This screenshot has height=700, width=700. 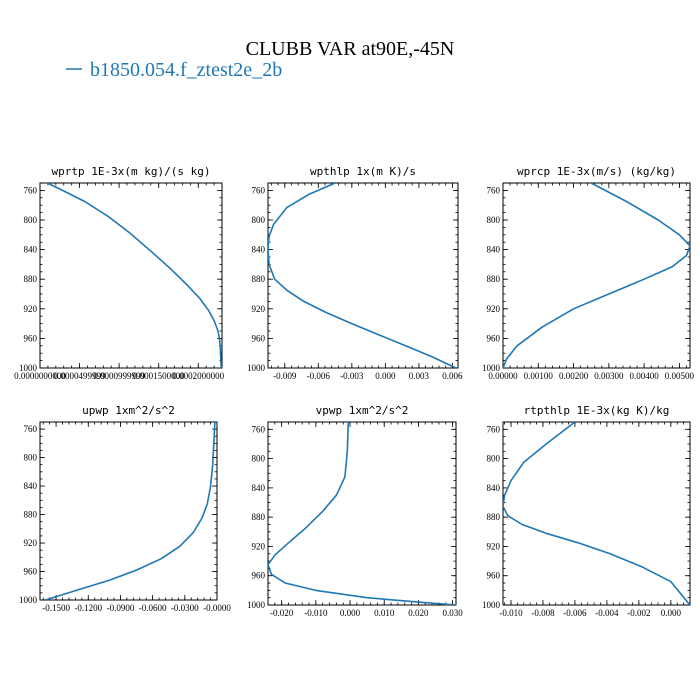 What do you see at coordinates (186, 70) in the screenshot?
I see `legend-label: b1850.054.f_ztest2e_2b` at bounding box center [186, 70].